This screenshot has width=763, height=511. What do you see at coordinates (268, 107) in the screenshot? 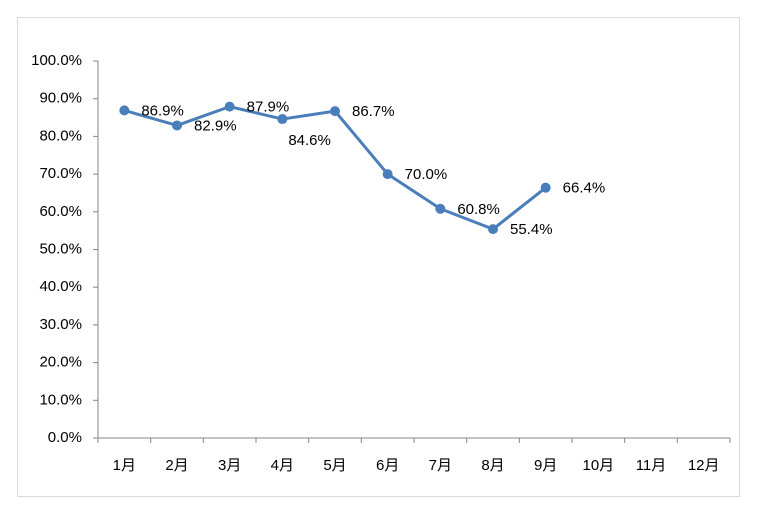
I see `data-label: 87.9%` at bounding box center [268, 107].